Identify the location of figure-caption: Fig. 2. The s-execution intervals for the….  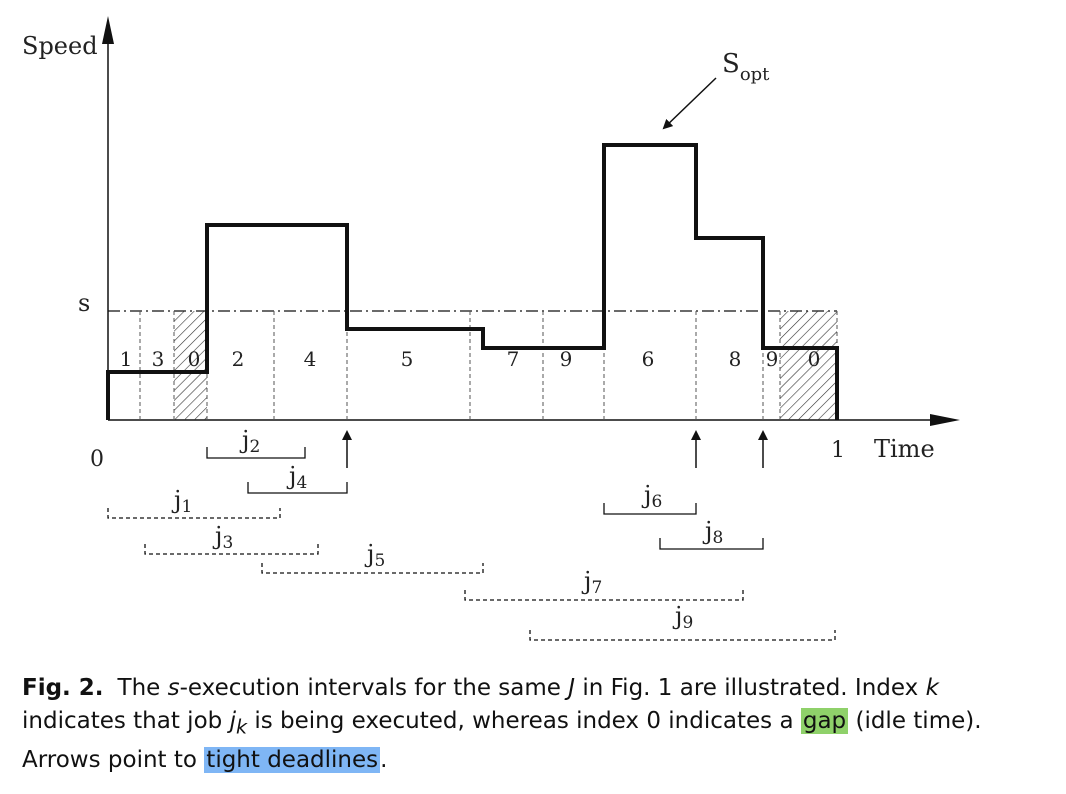
(532, 724).